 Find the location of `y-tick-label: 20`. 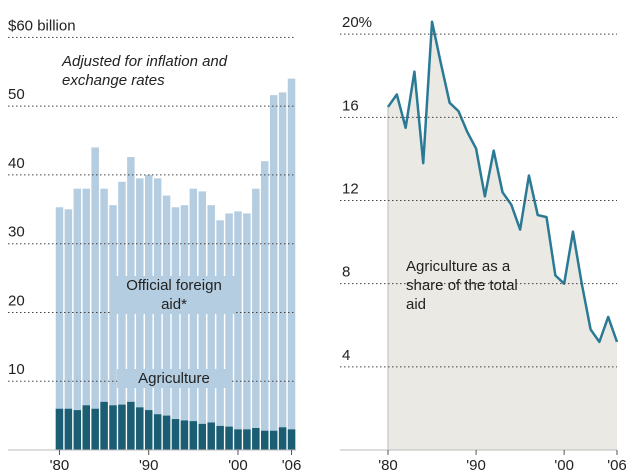

y-tick-label: 20 is located at coordinates (16, 300).